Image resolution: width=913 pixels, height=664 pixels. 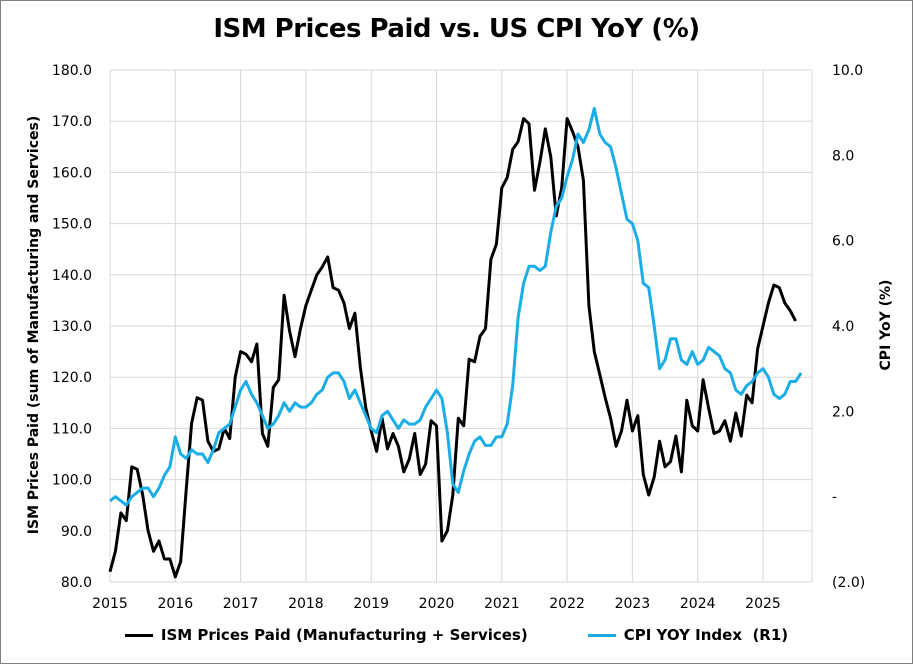 I want to click on y2-tick-label: 4.0, so click(x=843, y=327).